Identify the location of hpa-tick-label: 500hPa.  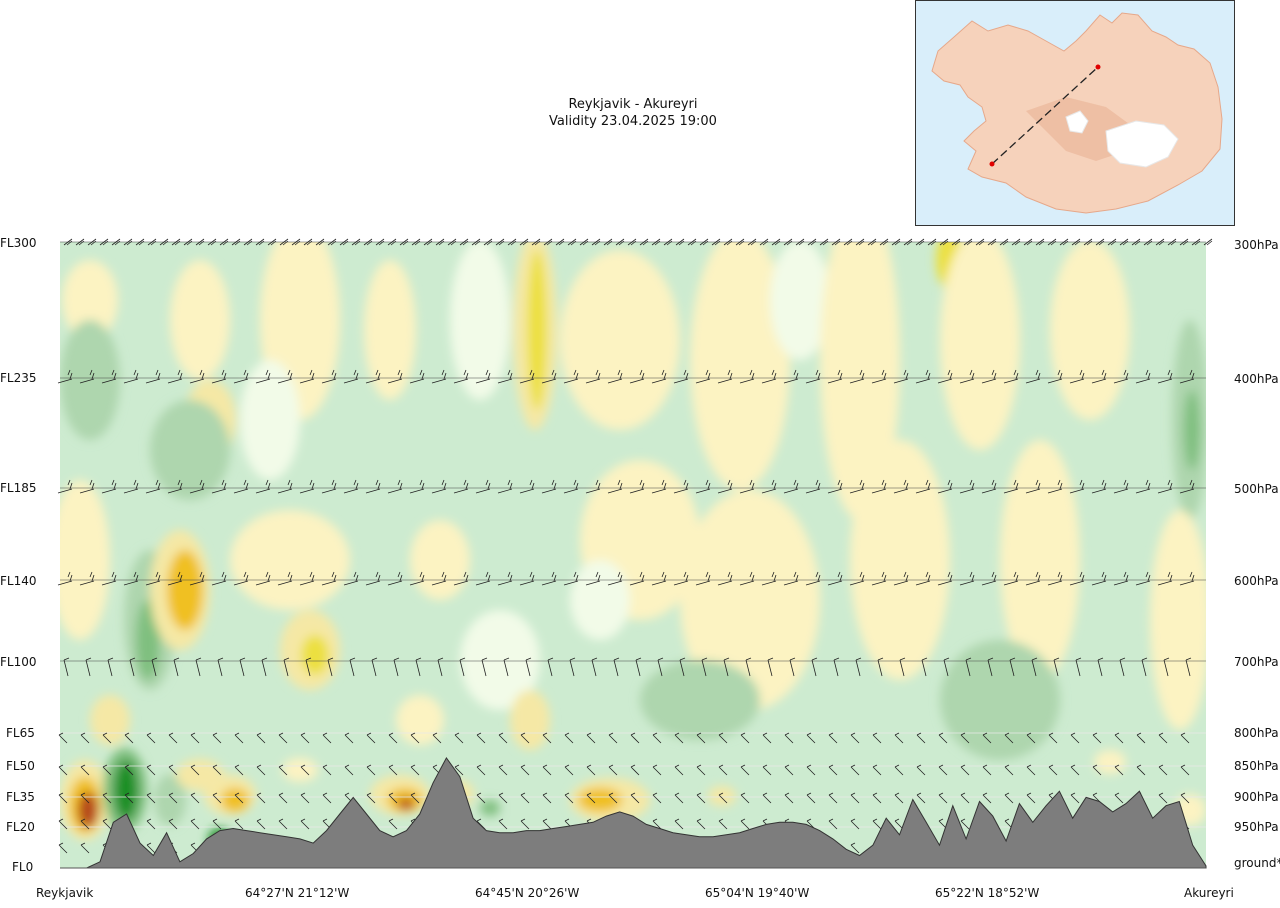
(1256, 489).